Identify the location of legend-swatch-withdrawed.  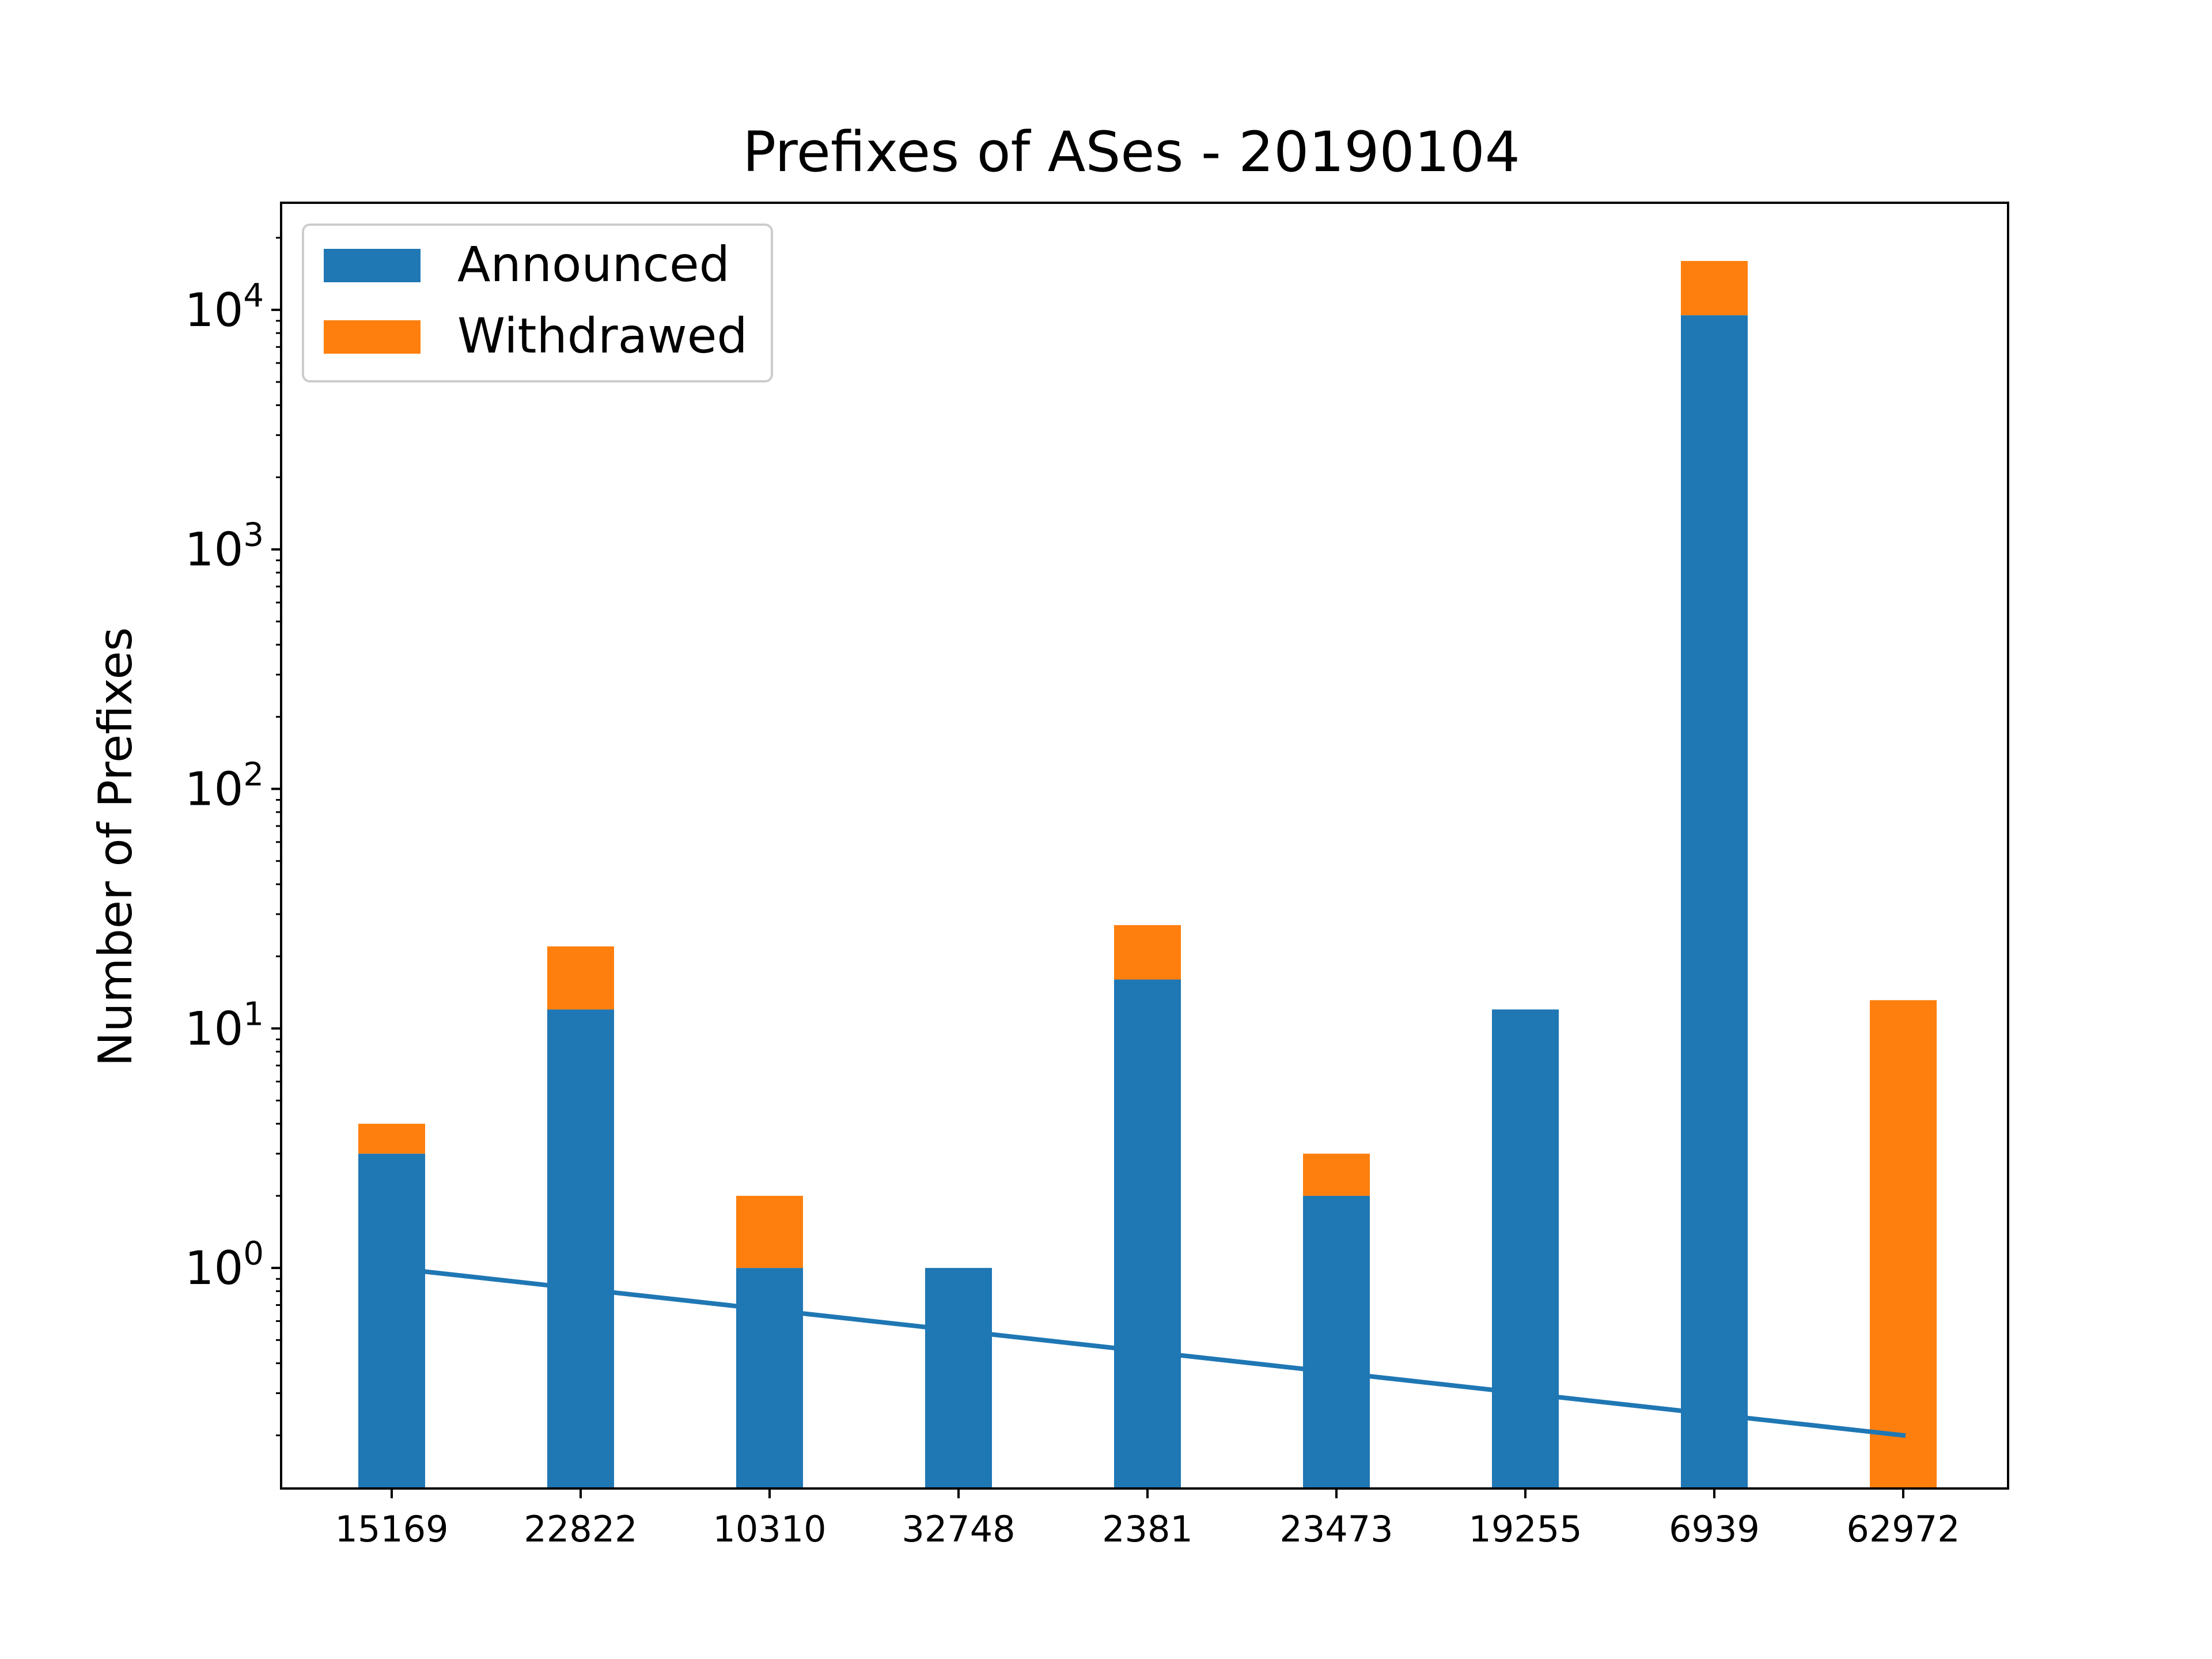
(372, 337).